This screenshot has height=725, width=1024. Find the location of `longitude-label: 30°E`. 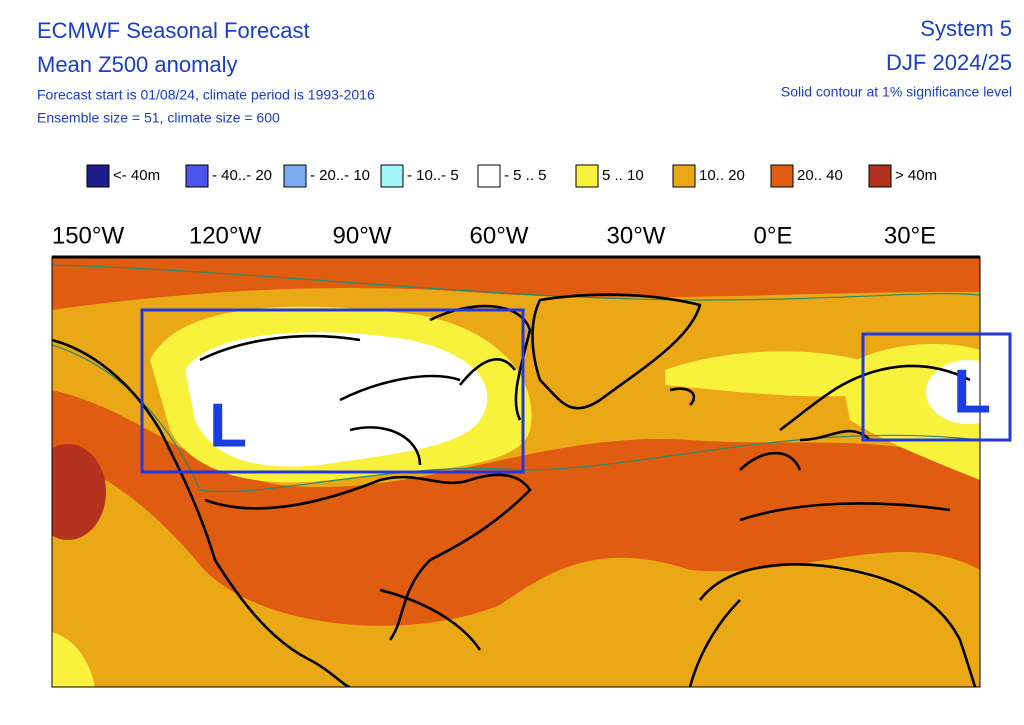

longitude-label: 30°E is located at coordinates (910, 235).